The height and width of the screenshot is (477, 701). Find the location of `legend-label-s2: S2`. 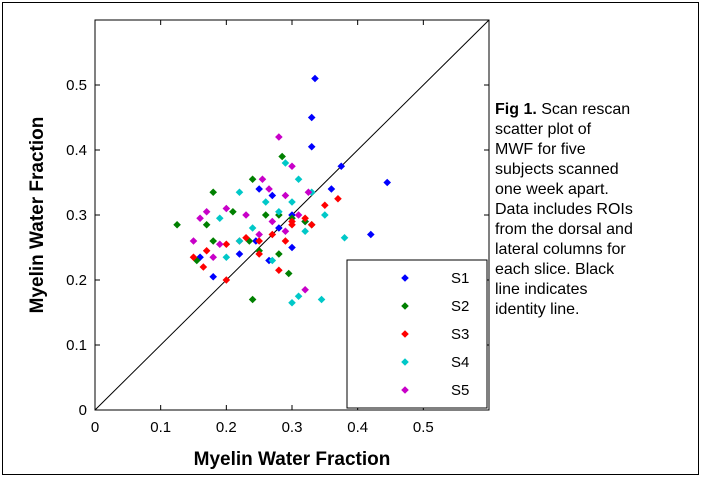

legend-label-s2: S2 is located at coordinates (460, 306).